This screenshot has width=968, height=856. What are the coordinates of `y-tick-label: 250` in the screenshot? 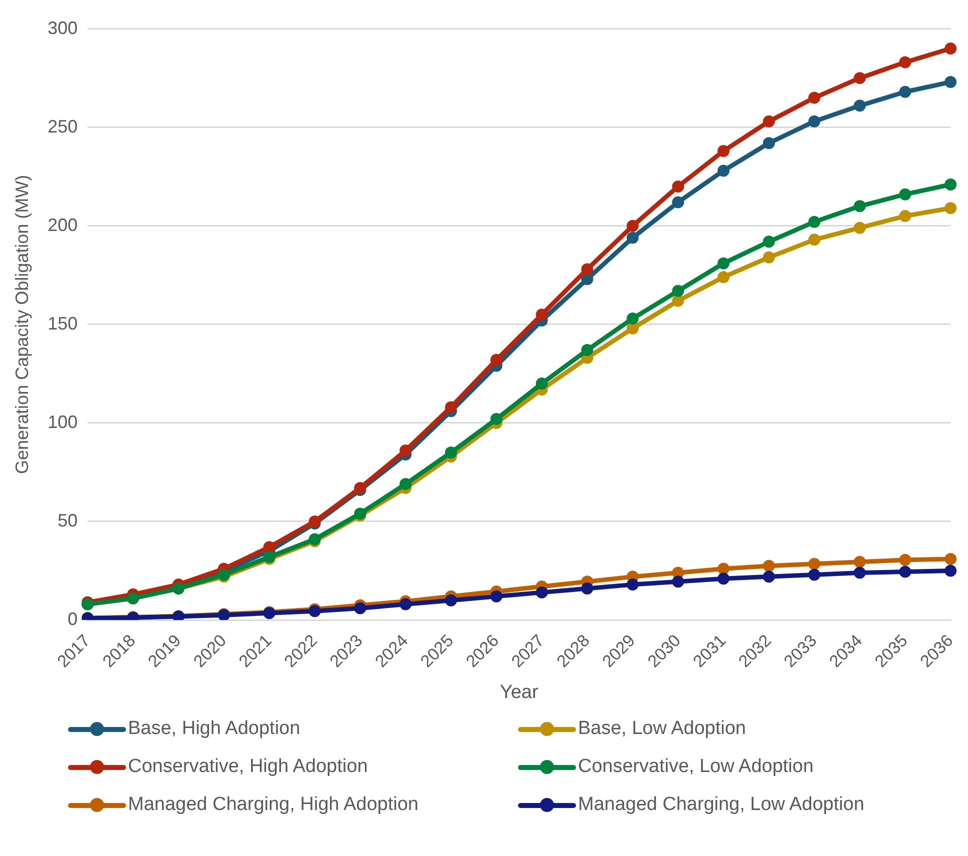 It's located at (63, 126).